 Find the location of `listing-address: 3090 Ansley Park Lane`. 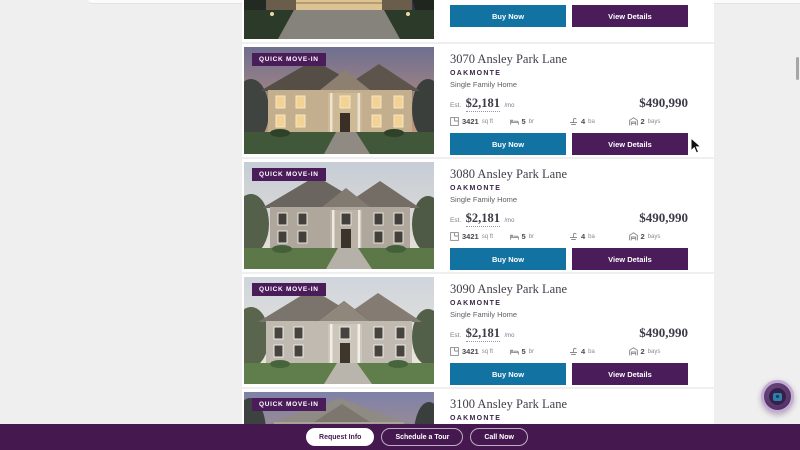

listing-address: 3090 Ansley Park Lane is located at coordinates (508, 289).